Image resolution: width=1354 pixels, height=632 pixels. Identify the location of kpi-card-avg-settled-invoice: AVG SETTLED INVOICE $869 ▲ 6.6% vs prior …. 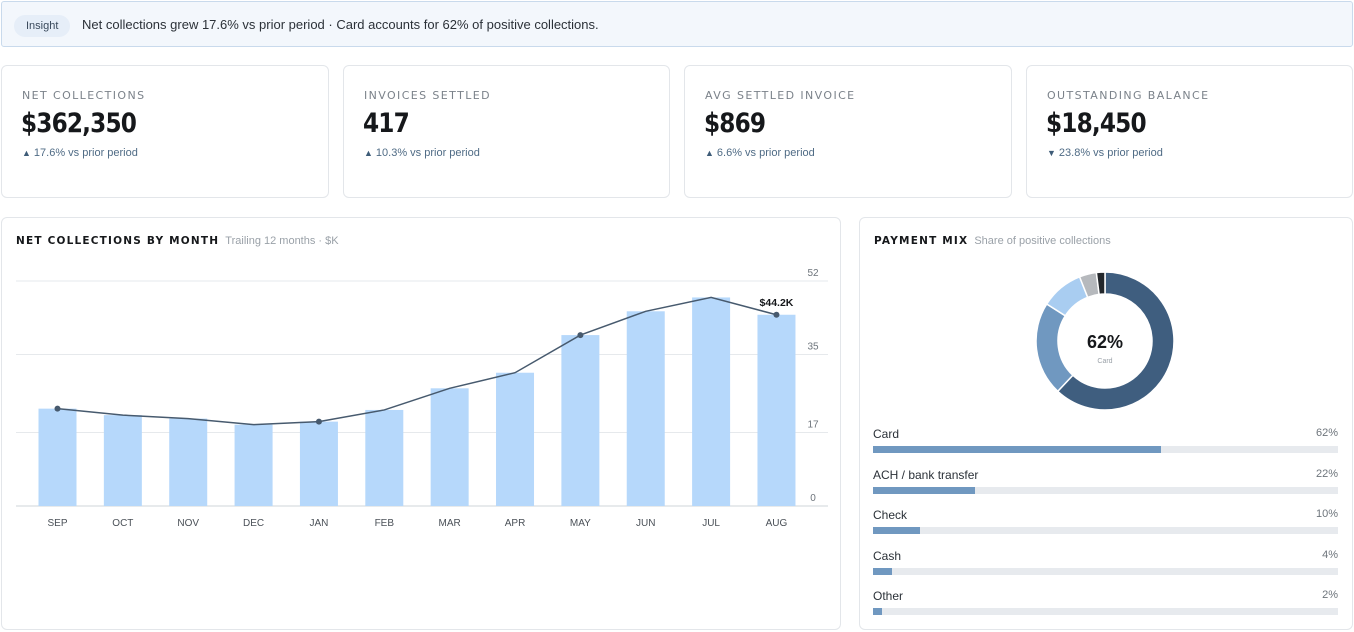
(848, 131).